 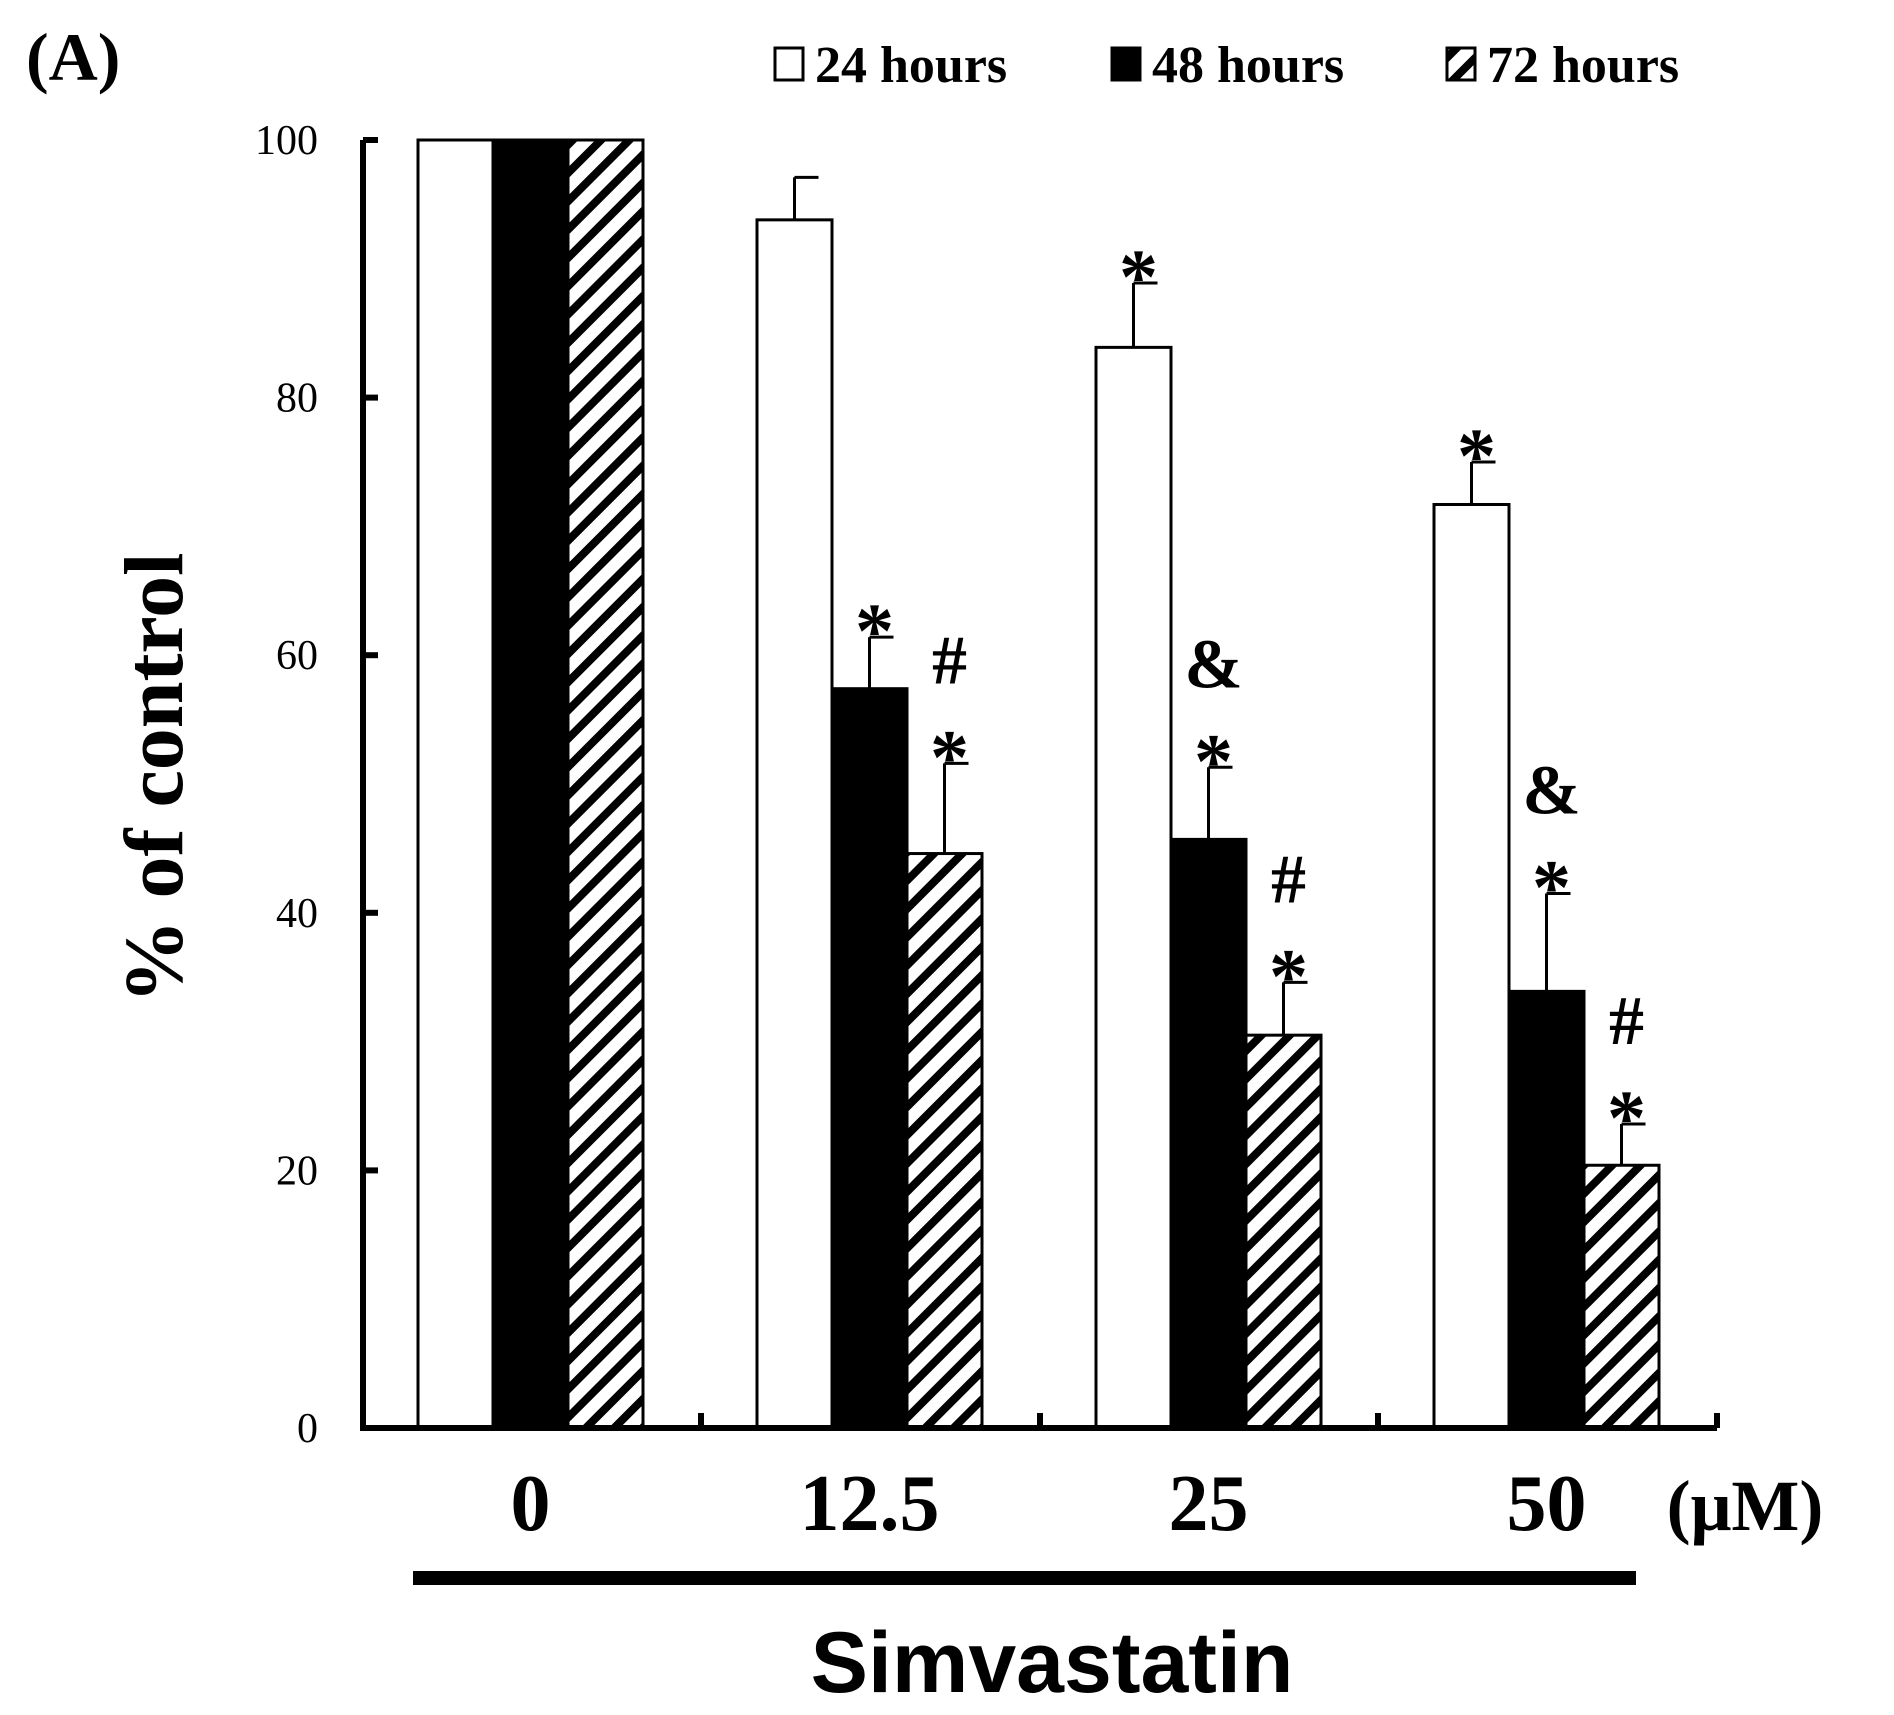 I want to click on group-label: Simvastatin, so click(x=1052, y=1663).